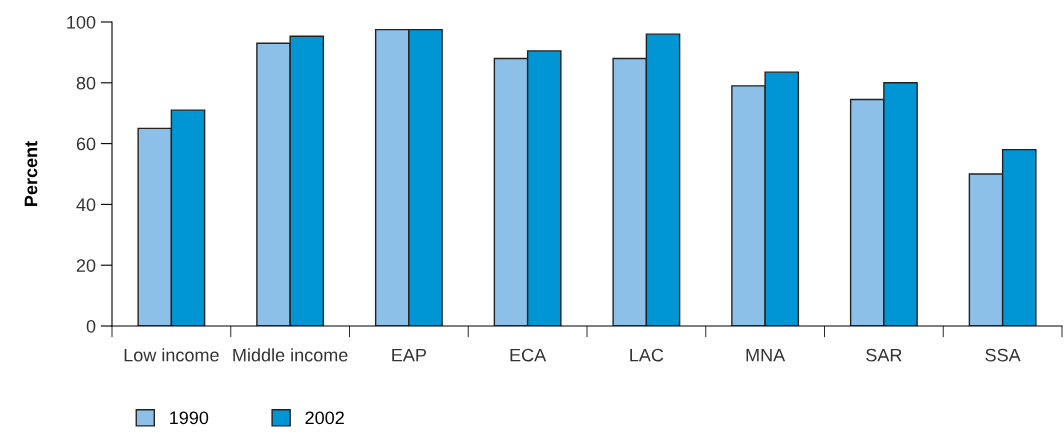  What do you see at coordinates (91, 326) in the screenshot?
I see `y-tick-label: 0` at bounding box center [91, 326].